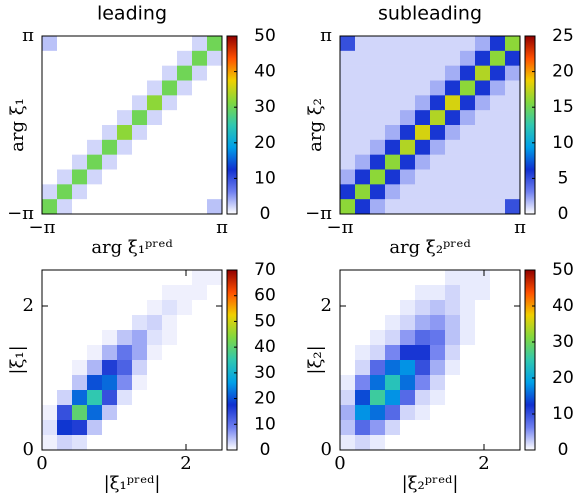  What do you see at coordinates (265, 270) in the screenshot?
I see `colorbar-tick-label: 70` at bounding box center [265, 270].